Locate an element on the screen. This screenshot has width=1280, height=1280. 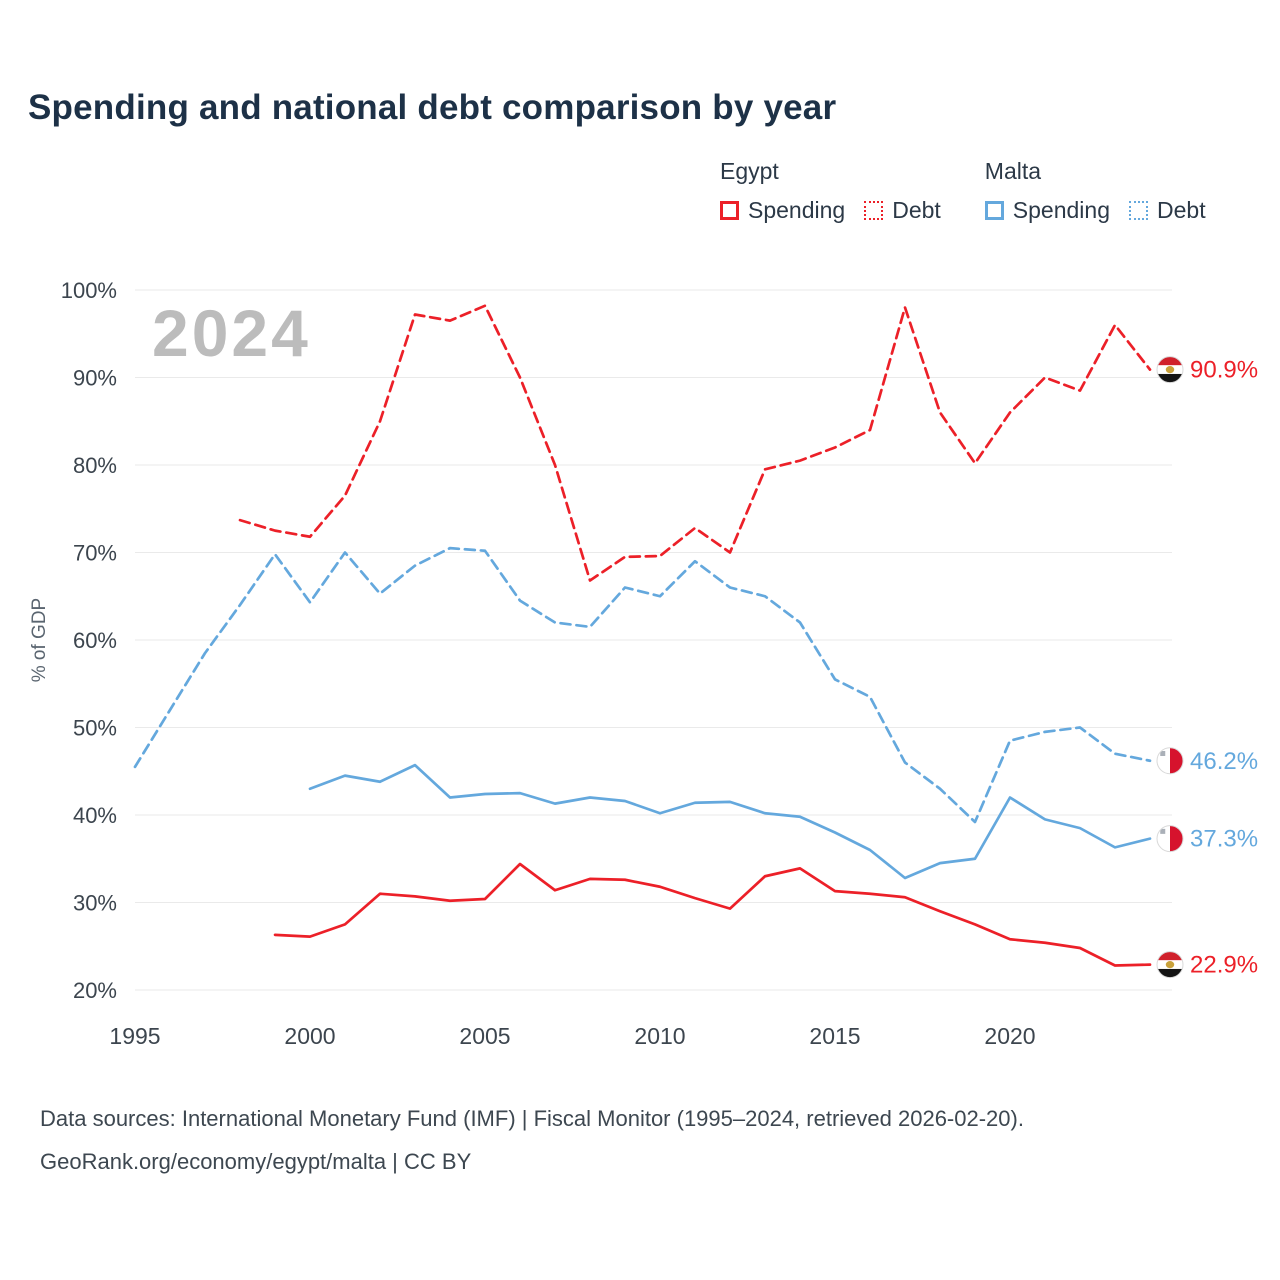
y-tick-label: 70% is located at coordinates (95, 553).